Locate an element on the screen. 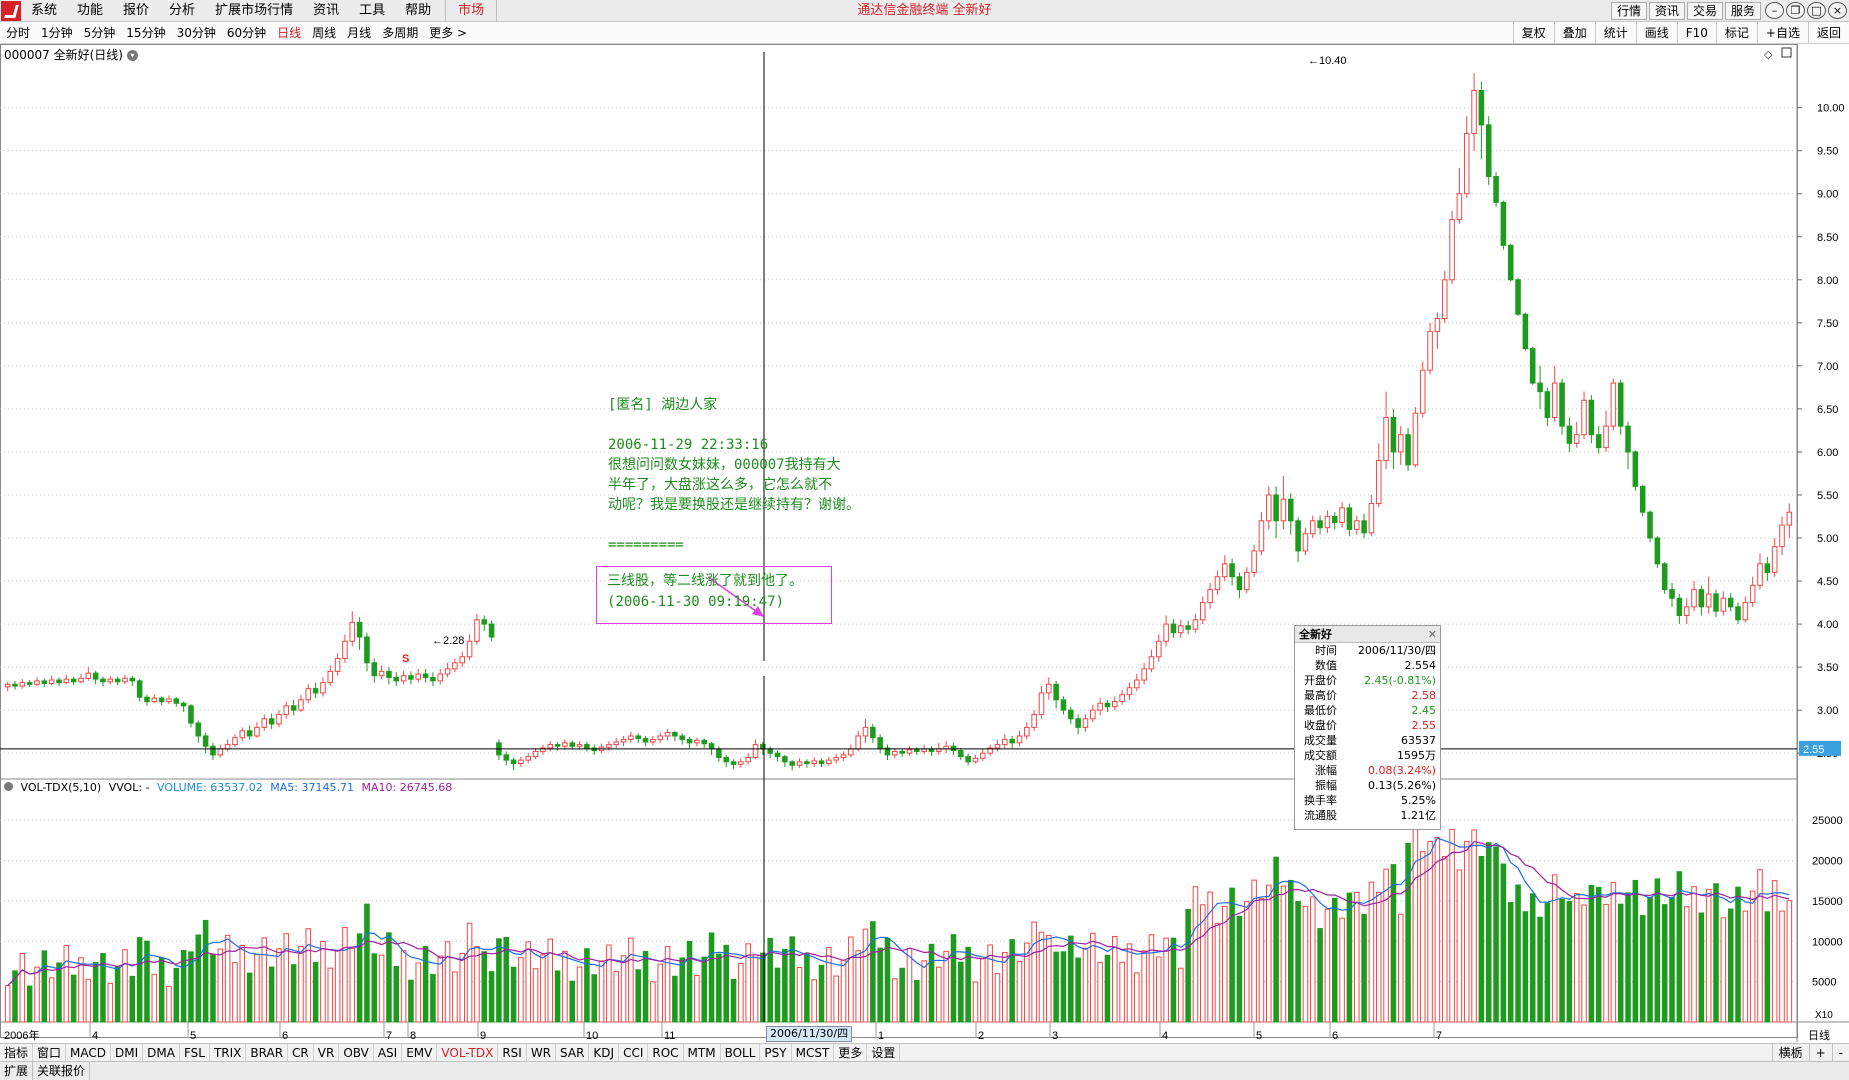  minimize-icon: – is located at coordinates (1774, 10).